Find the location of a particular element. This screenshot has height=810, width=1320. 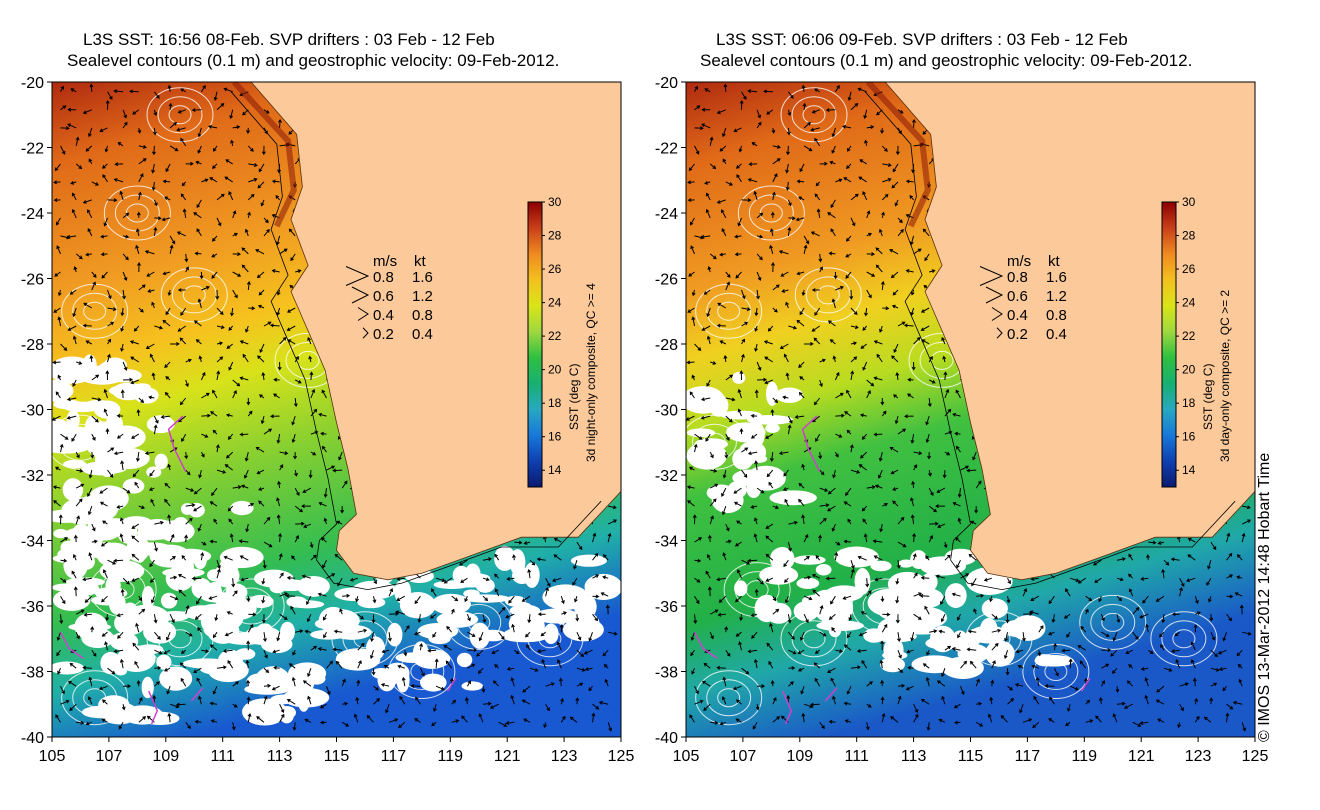

composite-label: 3d night-only composite, QC >= 4 is located at coordinates (591, 372).